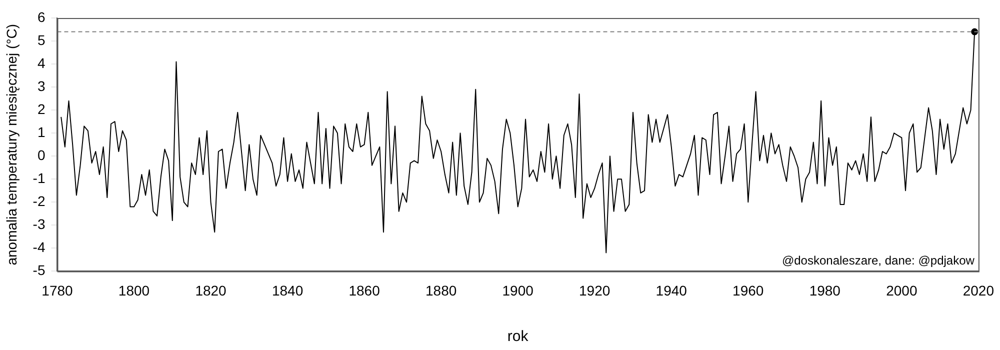 The height and width of the screenshot is (350, 1000). I want to click on x-tick-label: 1800, so click(134, 290).